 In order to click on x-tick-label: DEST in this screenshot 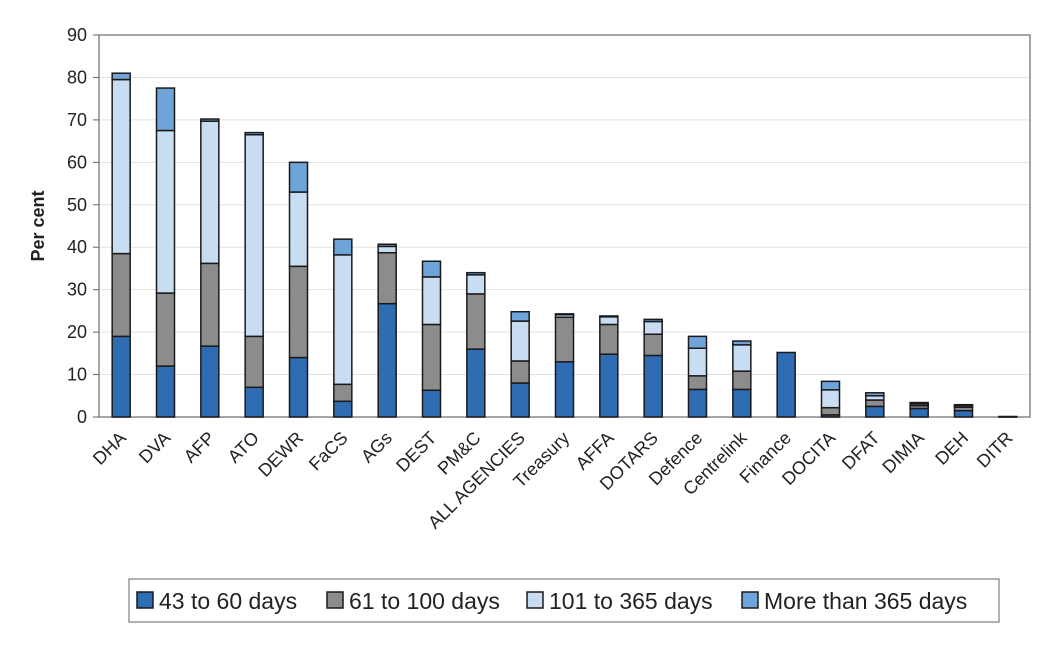, I will do `click(416, 452)`.